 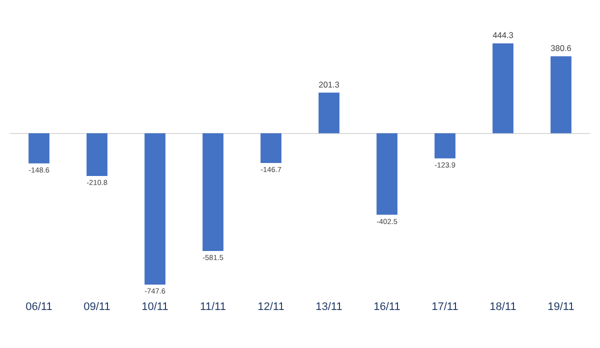 What do you see at coordinates (561, 48) in the screenshot?
I see `data-label: 380.6` at bounding box center [561, 48].